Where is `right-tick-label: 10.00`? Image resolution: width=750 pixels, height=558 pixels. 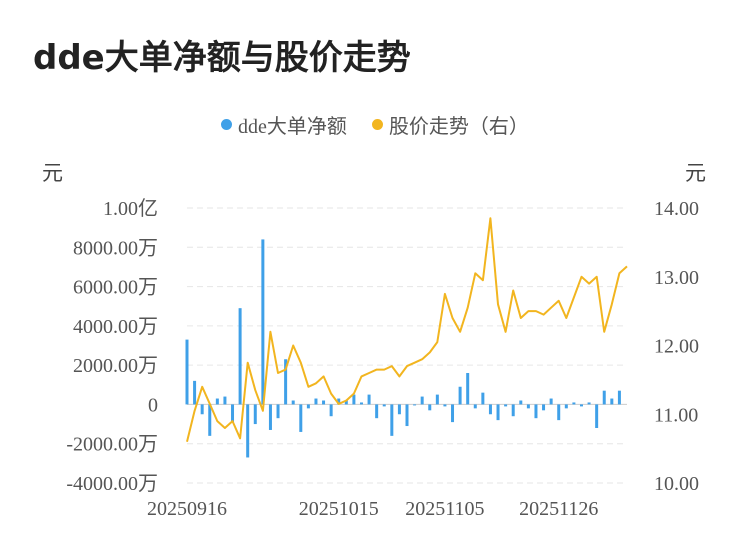 right-tick-label: 10.00 is located at coordinates (676, 484).